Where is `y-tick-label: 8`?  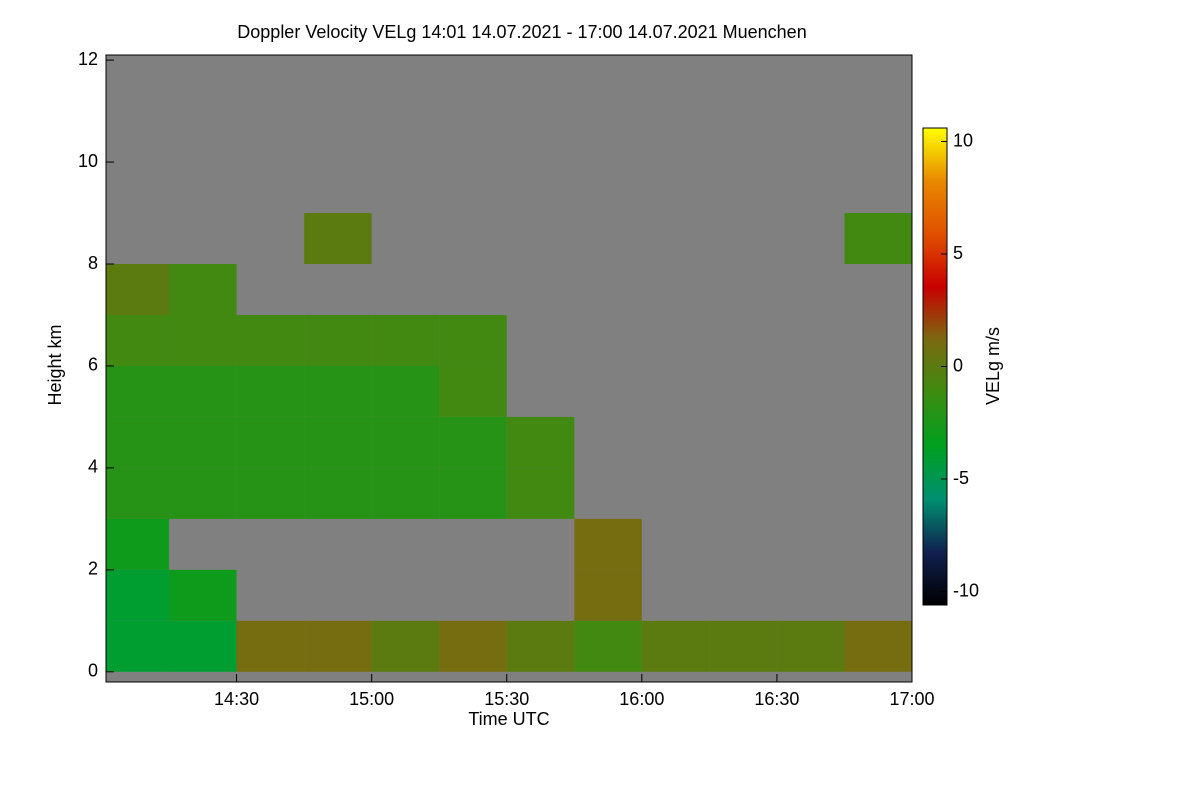 y-tick-label: 8 is located at coordinates (93, 263).